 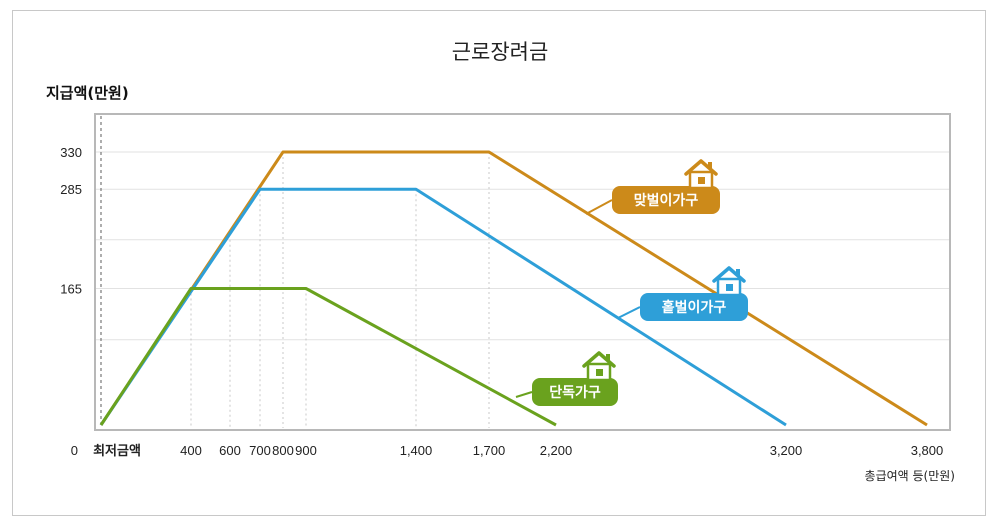 I want to click on y-tick-label: 285, so click(x=71, y=189).